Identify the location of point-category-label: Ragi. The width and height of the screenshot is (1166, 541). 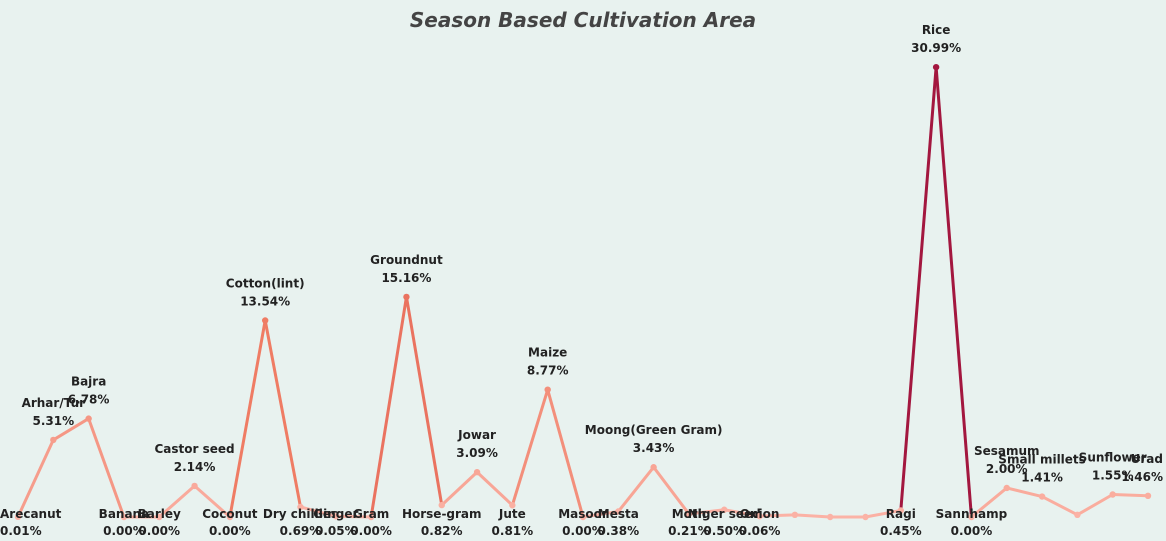
(901, 514).